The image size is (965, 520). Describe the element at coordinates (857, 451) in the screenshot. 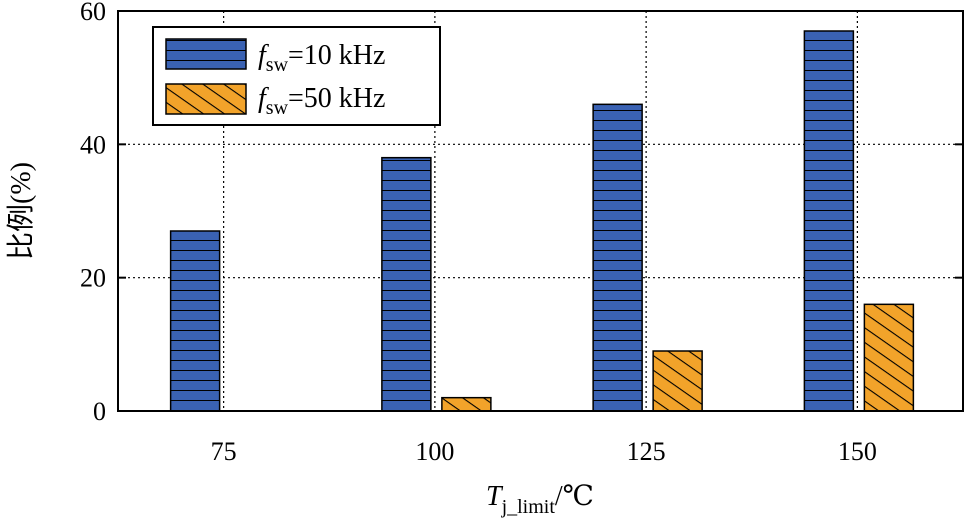

I see `x-tick-label: 150` at that location.